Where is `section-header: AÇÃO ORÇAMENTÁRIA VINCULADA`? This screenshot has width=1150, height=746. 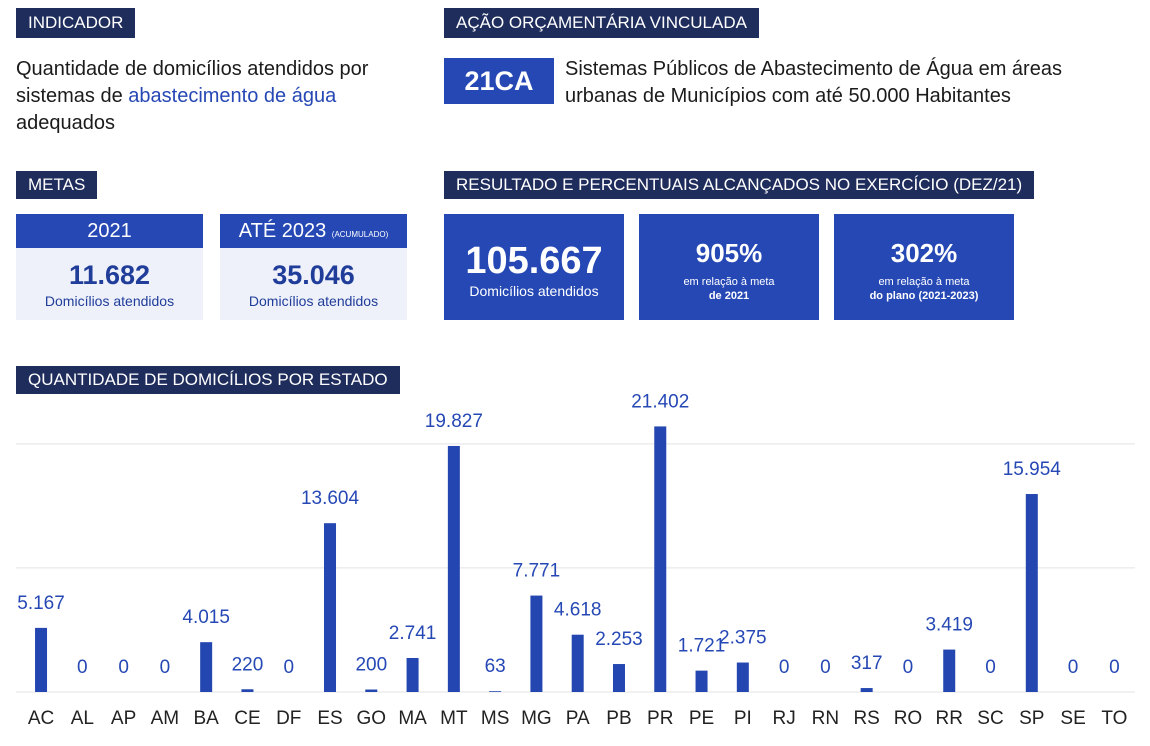 section-header: AÇÃO ORÇAMENTÁRIA VINCULADA is located at coordinates (601, 23).